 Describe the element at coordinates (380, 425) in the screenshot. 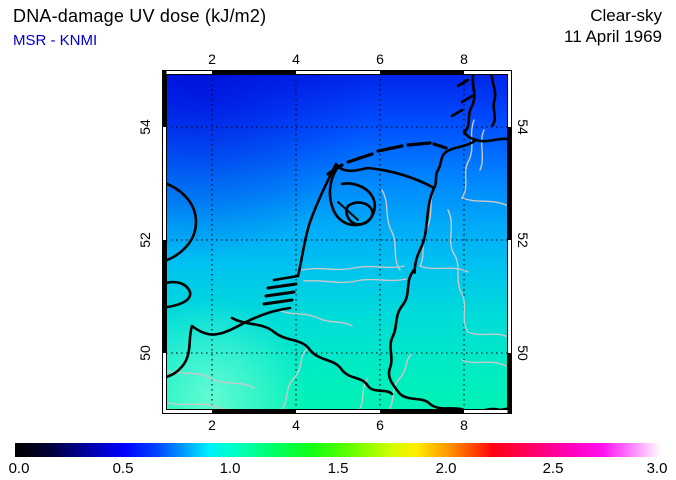

I see `lon-tick-bottom-6: 6` at that location.